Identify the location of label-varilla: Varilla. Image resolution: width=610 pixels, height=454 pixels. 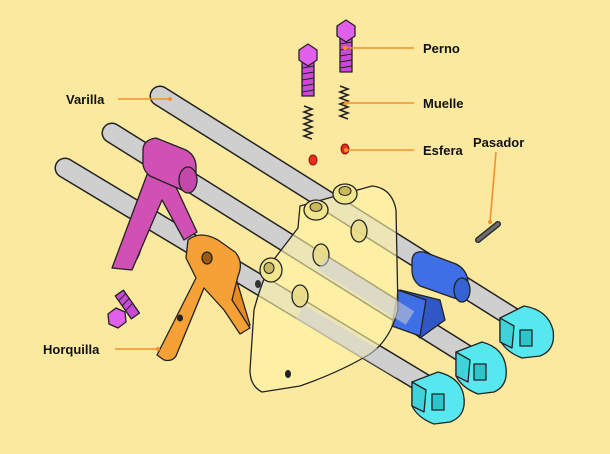
(85, 99).